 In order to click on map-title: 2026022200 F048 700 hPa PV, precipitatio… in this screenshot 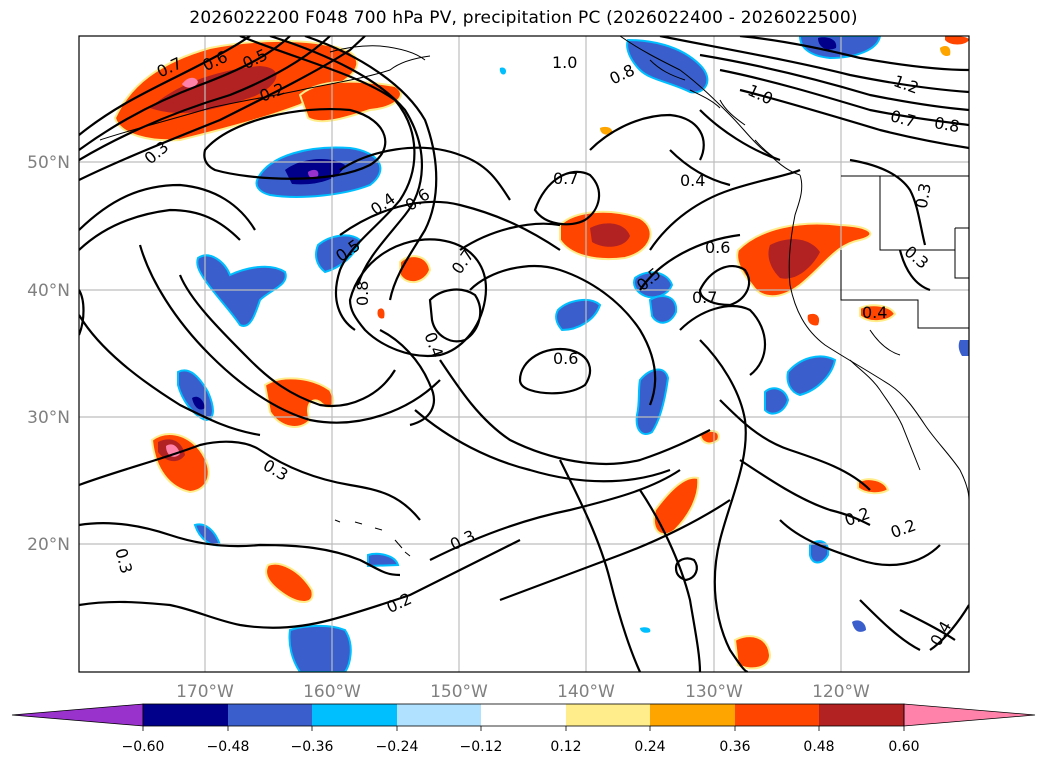, I will do `click(523, 18)`.